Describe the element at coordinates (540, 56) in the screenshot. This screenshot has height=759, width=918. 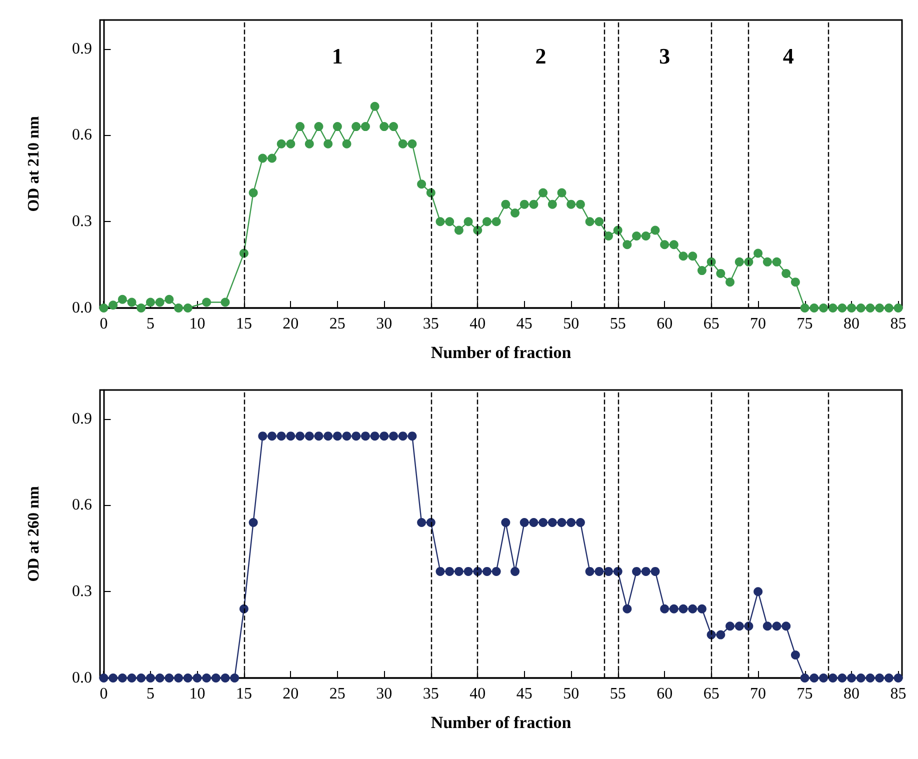
I see `annotation: 2` at that location.